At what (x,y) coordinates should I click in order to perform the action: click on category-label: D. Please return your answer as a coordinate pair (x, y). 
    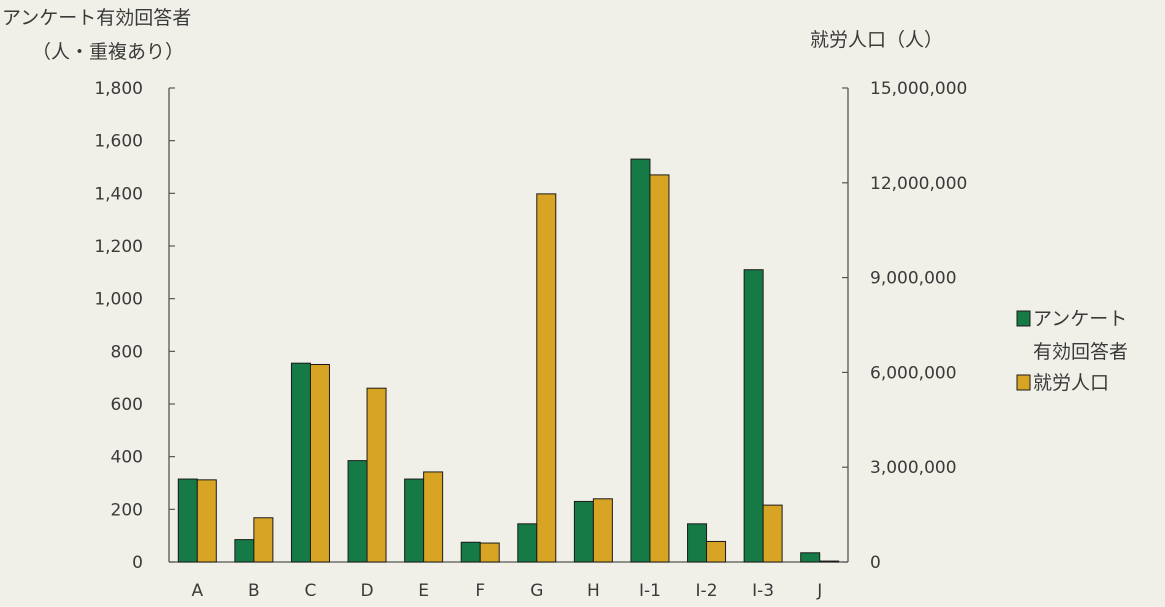
    Looking at the image, I should click on (366, 591).